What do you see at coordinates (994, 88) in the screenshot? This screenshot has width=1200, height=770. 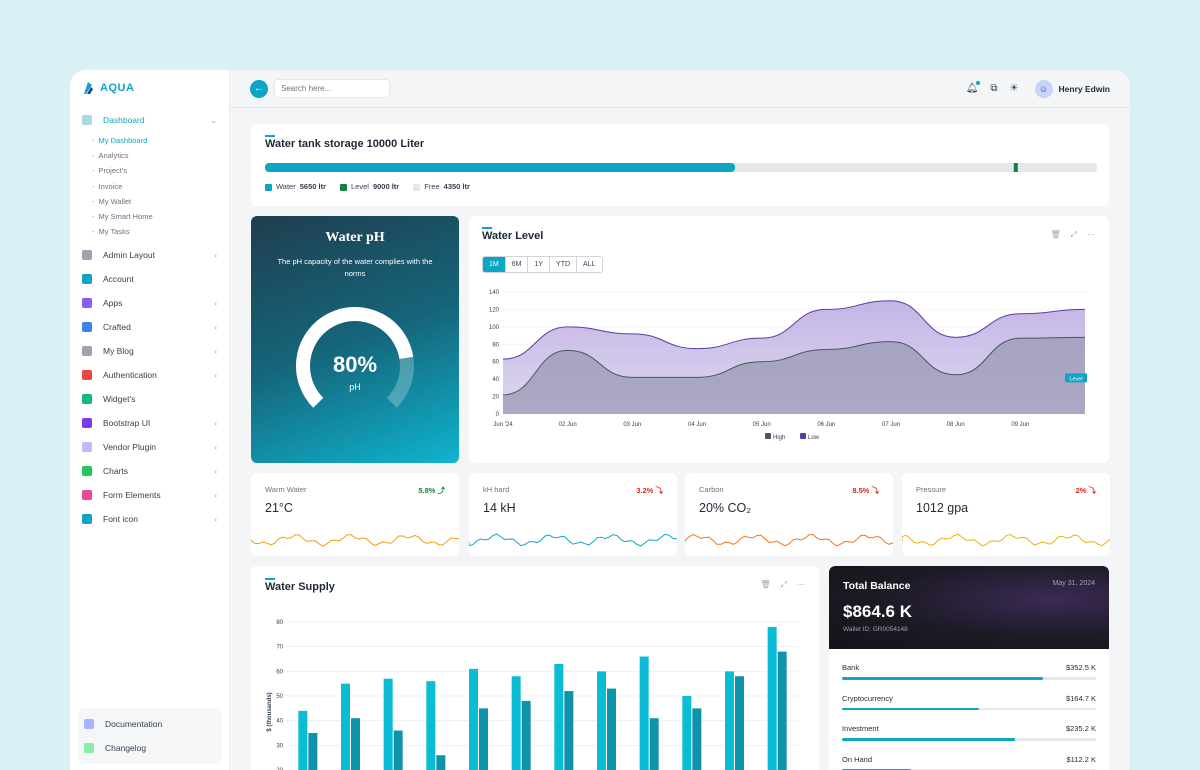 I see `translate-icon: ⧉` at bounding box center [994, 88].